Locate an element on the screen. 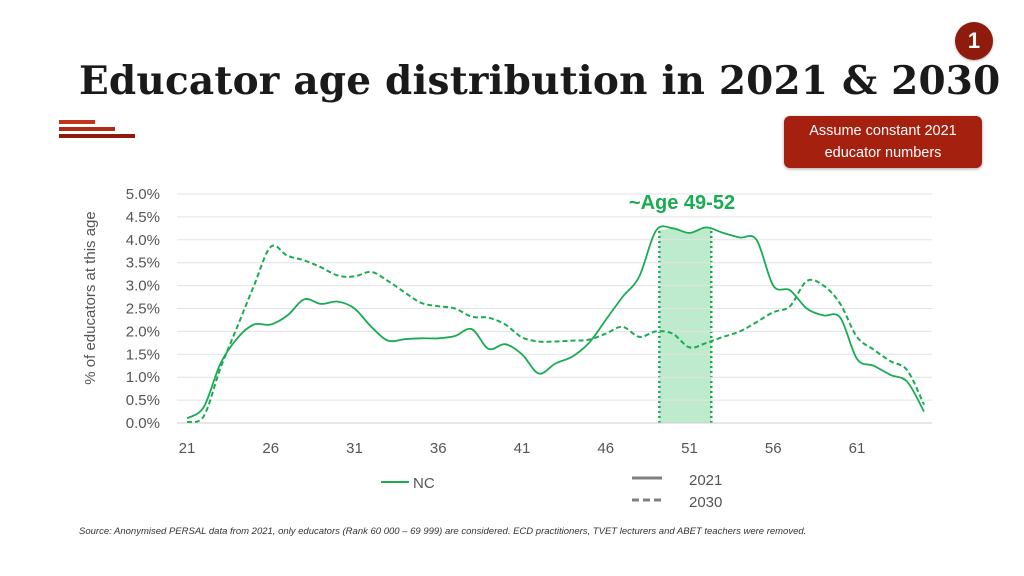 The image size is (1024, 576). highlight-annotation: ~Age 49-52 is located at coordinates (682, 203).